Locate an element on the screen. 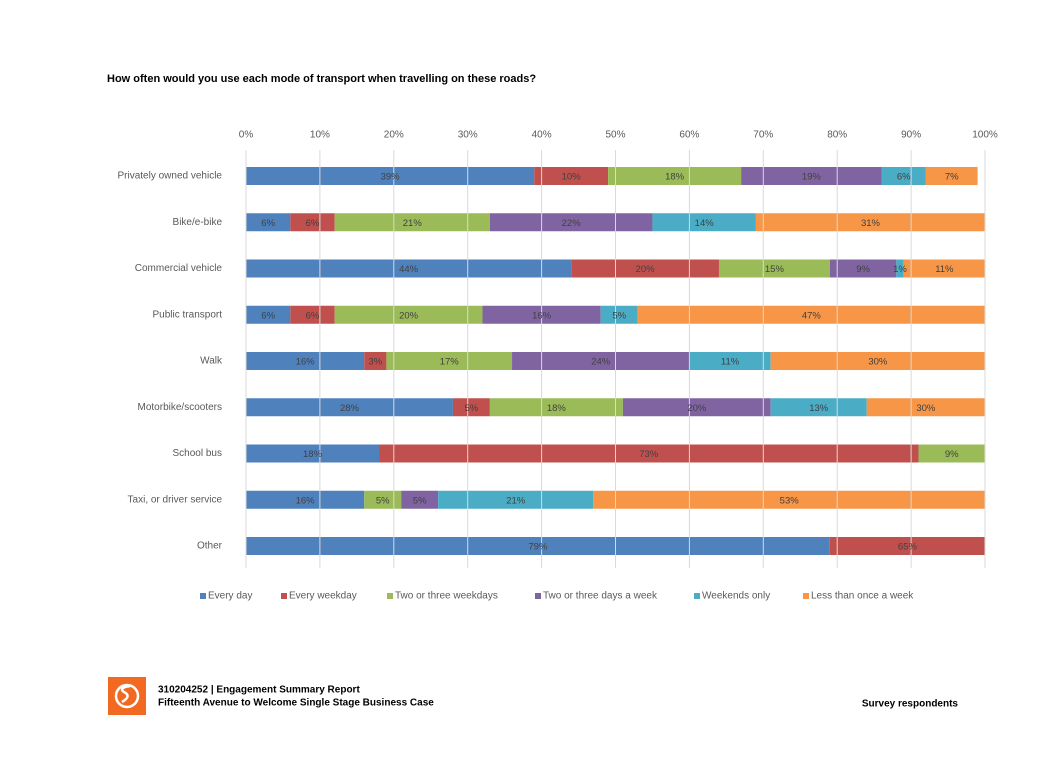 The image size is (1064, 783). legend-label: Two or three weekdays is located at coordinates (446, 596).